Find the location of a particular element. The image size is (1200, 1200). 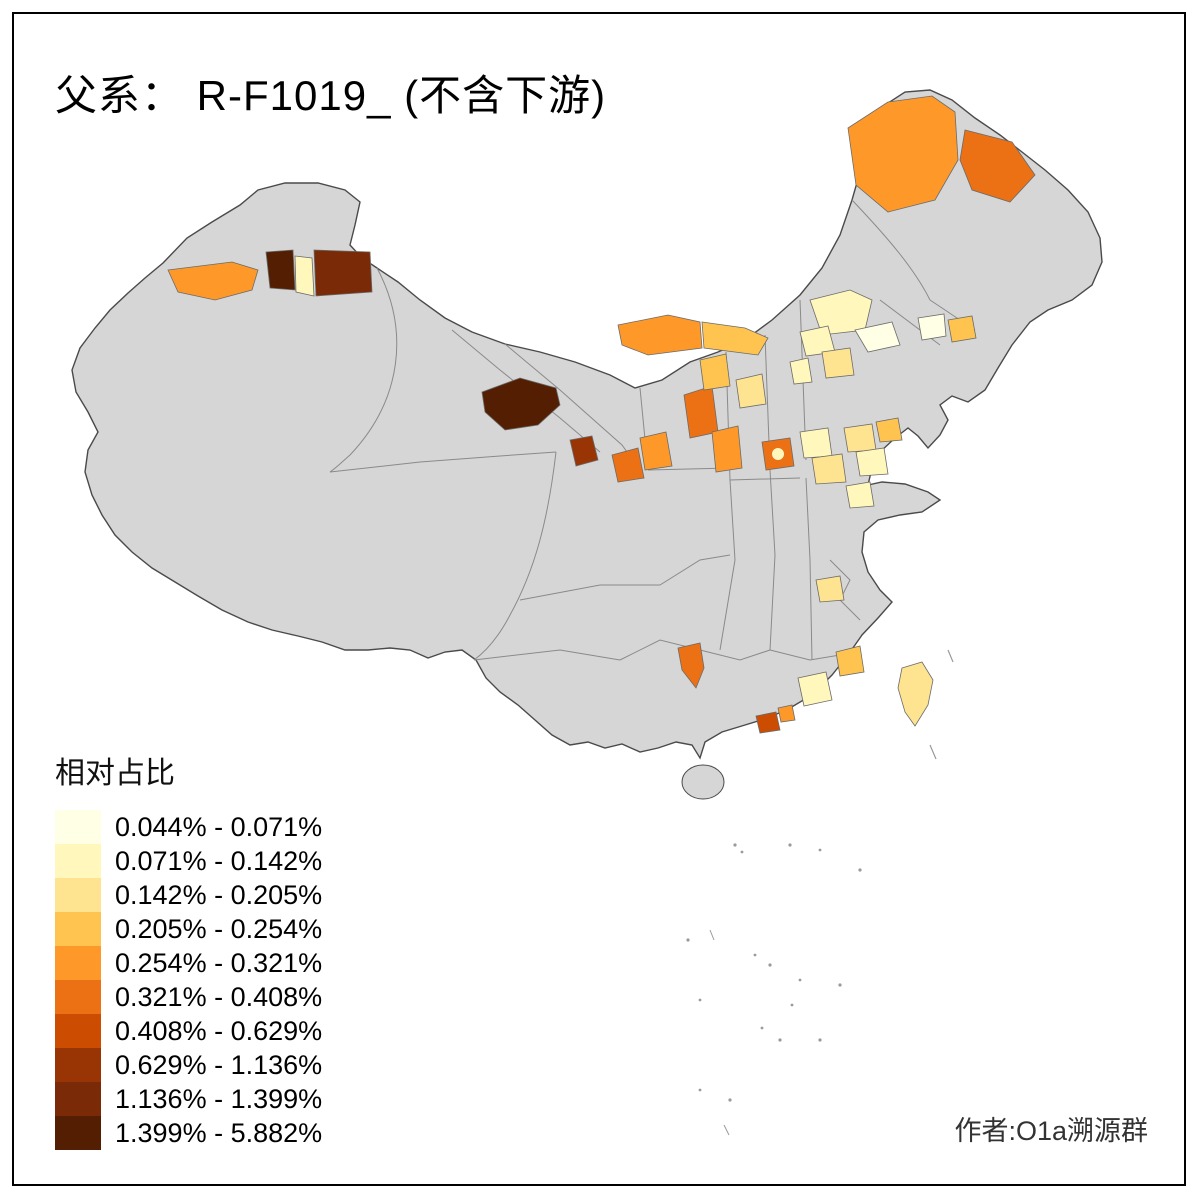

legend-label: 0.629% - 1.136% is located at coordinates (219, 1064).